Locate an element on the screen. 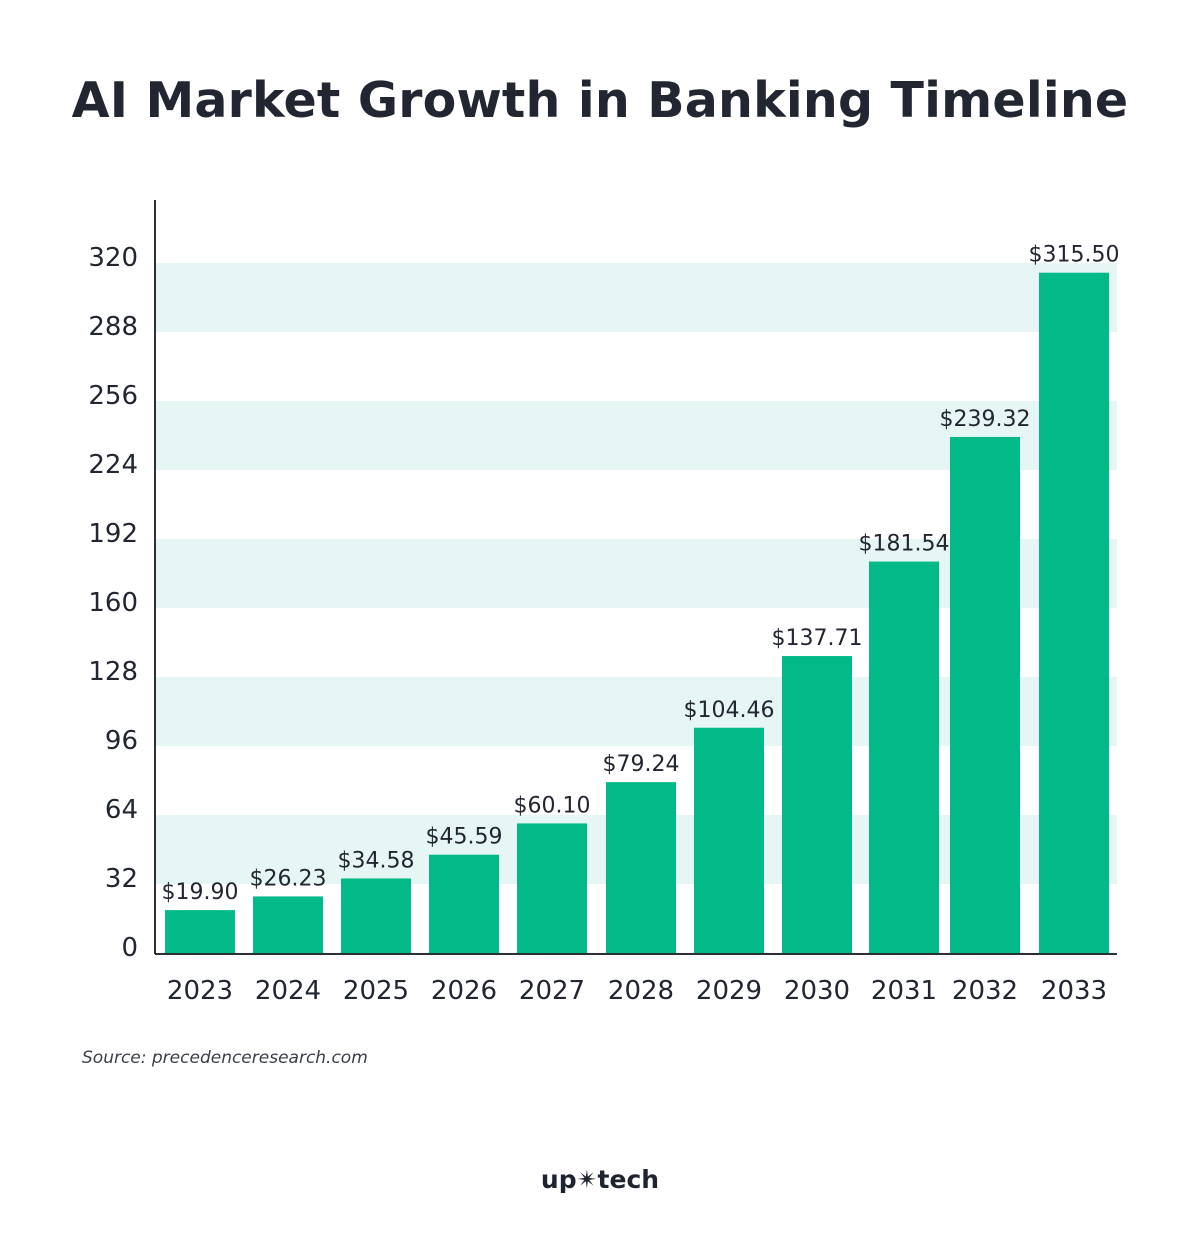  y-tick-label: 128 is located at coordinates (113, 672).